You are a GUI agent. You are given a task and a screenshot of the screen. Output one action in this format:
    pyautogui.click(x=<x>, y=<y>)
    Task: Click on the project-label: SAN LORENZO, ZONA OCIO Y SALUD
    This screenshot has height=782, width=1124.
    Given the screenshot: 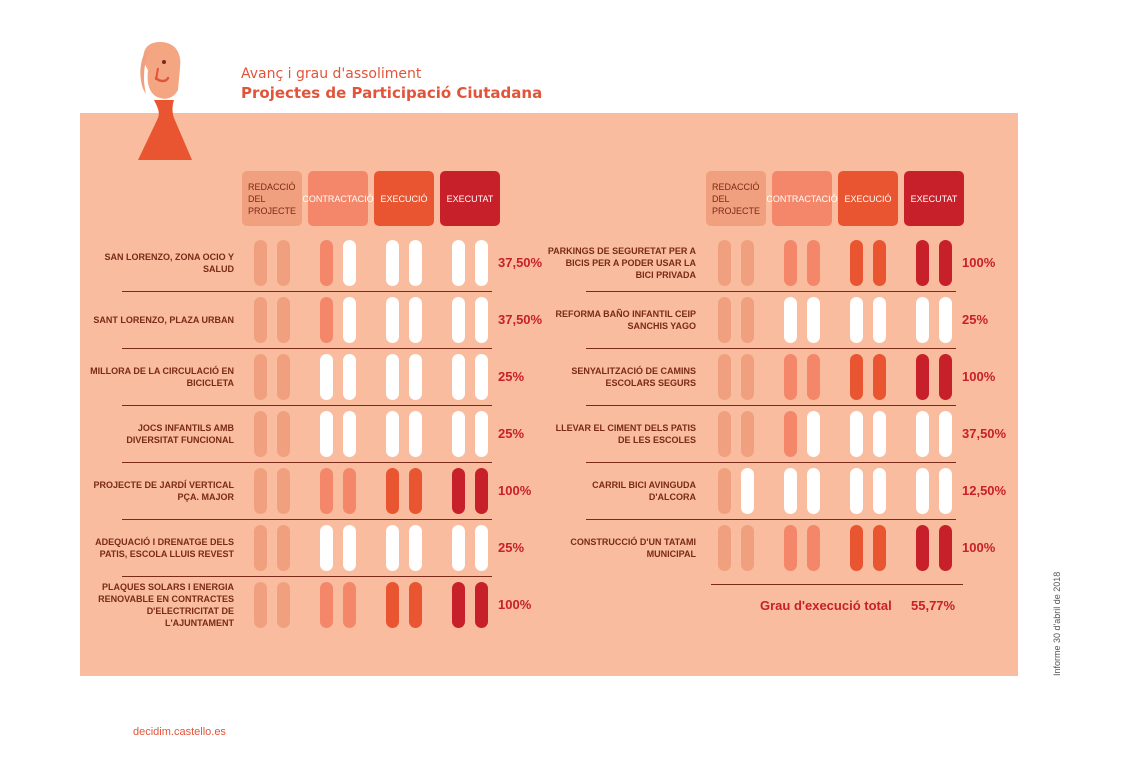 What is the action you would take?
    pyautogui.click(x=169, y=263)
    